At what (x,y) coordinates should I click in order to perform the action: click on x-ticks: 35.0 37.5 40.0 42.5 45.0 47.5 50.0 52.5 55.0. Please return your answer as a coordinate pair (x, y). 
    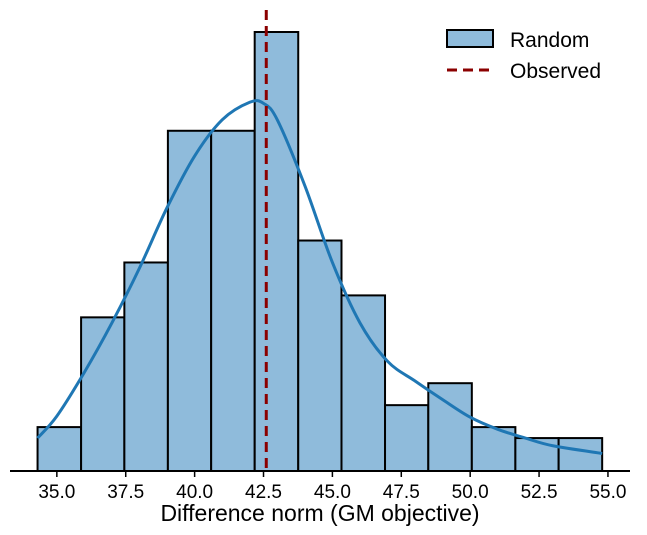
    Looking at the image, I should click on (332, 487).